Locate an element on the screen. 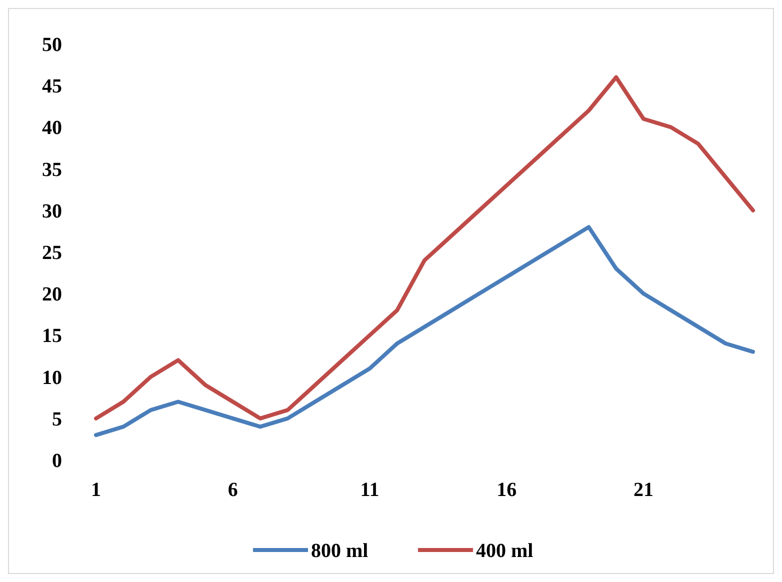 Image resolution: width=782 pixels, height=582 pixels. legend-label: 400 ml is located at coordinates (505, 551).